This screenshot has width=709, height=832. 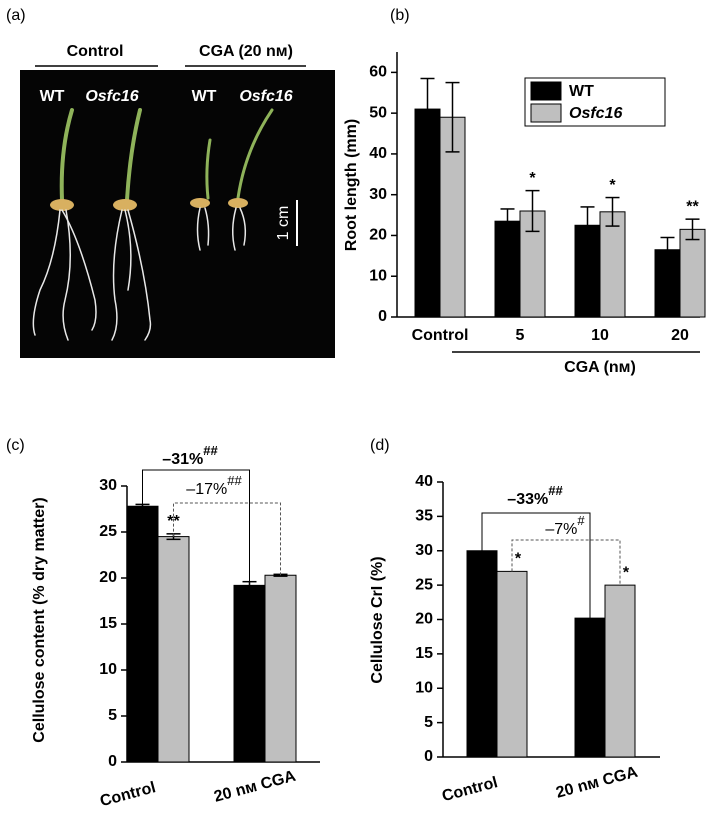 I want to click on panel-label: (b), so click(x=400, y=15).